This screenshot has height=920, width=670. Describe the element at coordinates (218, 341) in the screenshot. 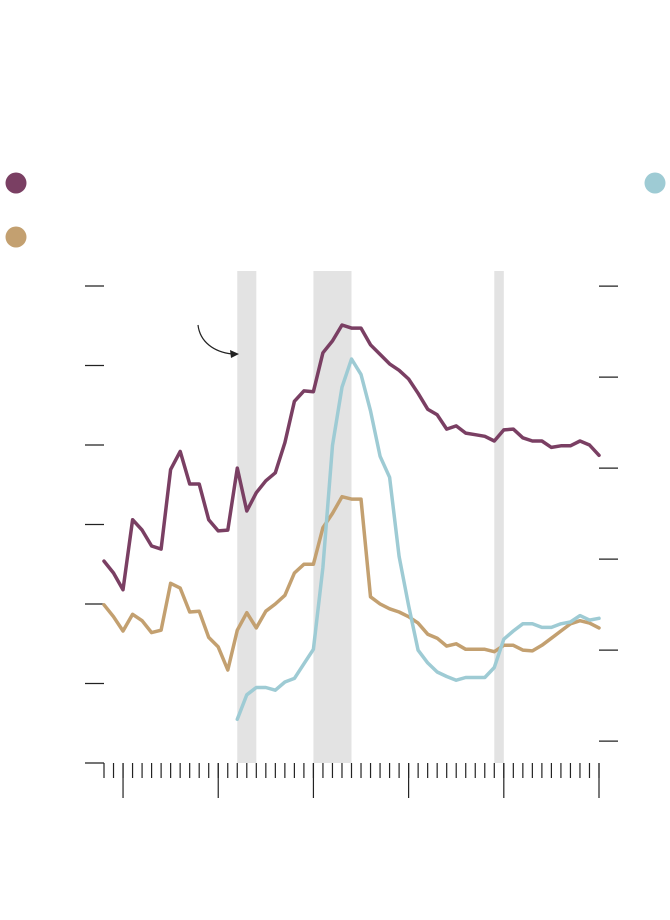

I see `annotation-arrow` at that location.